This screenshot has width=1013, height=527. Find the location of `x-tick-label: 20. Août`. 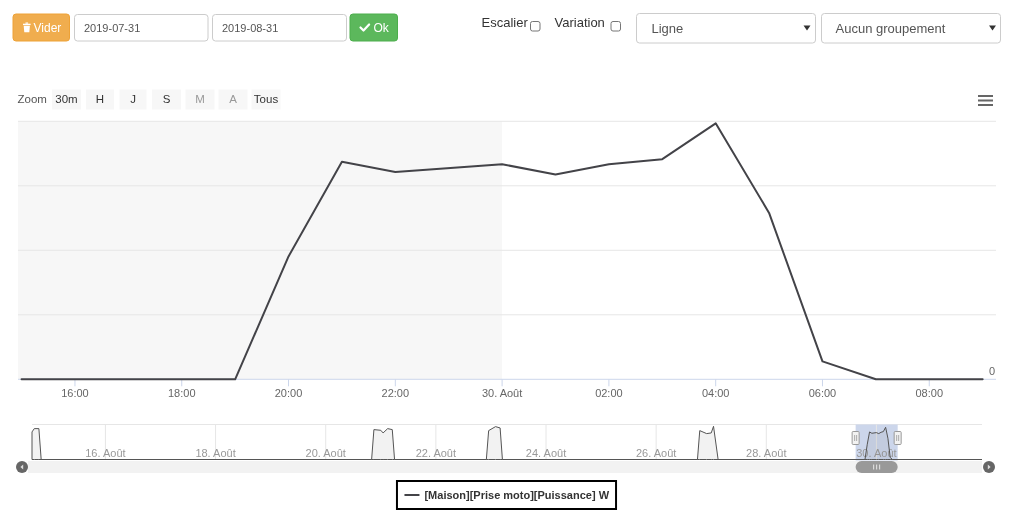

x-tick-label: 20. Août is located at coordinates (325, 453).